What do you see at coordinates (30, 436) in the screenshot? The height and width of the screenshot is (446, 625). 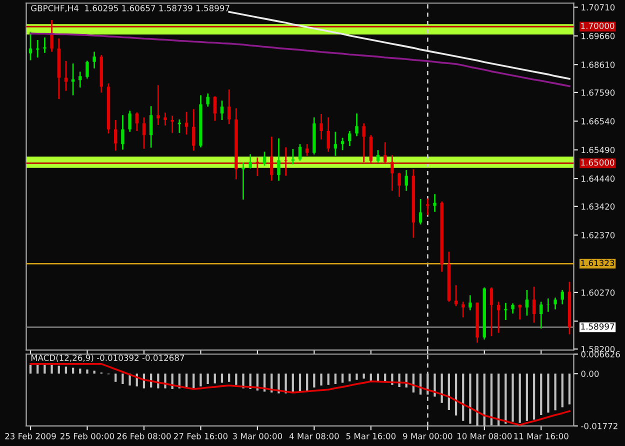 I see `x-tick-label: 23 Feb 2009` at bounding box center [30, 436].